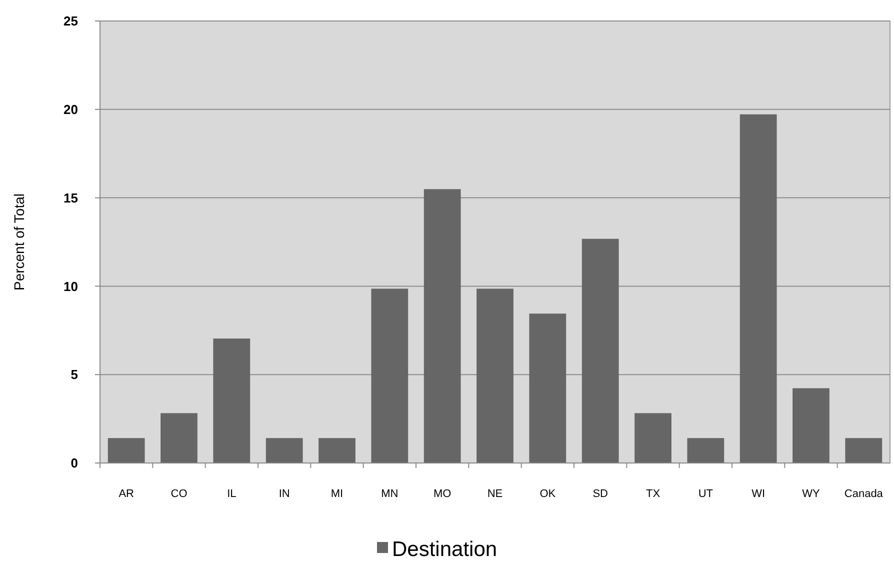 This screenshot has width=894, height=562. I want to click on y-tick-label: 0, so click(74, 463).